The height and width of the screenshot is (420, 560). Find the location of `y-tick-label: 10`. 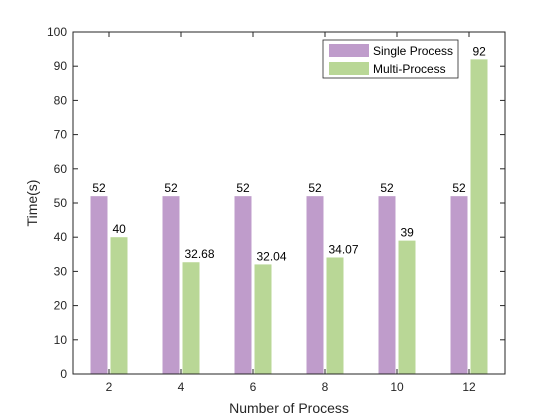

y-tick-label: 10 is located at coordinates (61, 340).